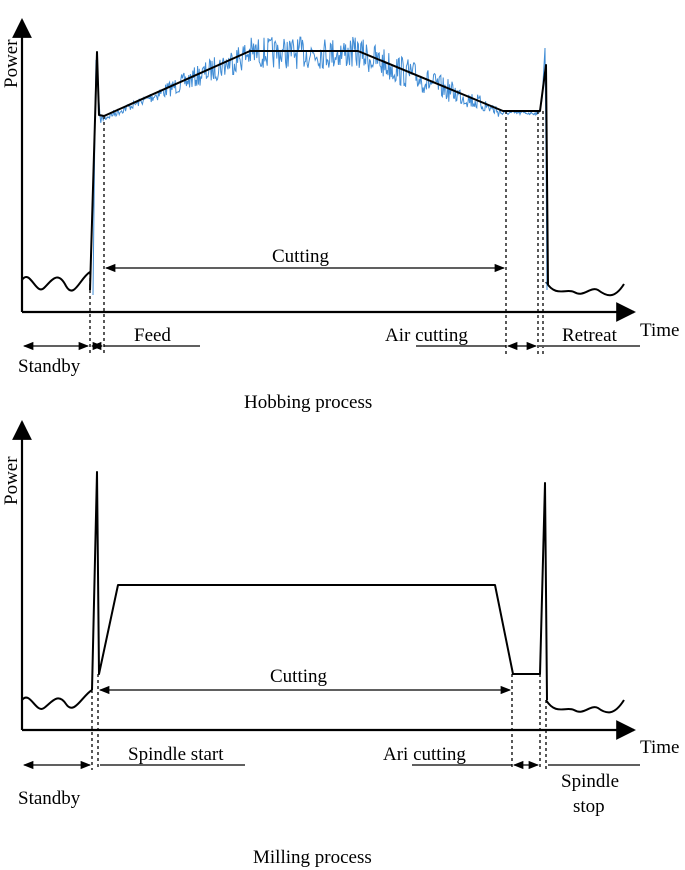 This screenshot has height=870, width=685. I want to click on hobbing-standby-signal-right, so click(585, 289).